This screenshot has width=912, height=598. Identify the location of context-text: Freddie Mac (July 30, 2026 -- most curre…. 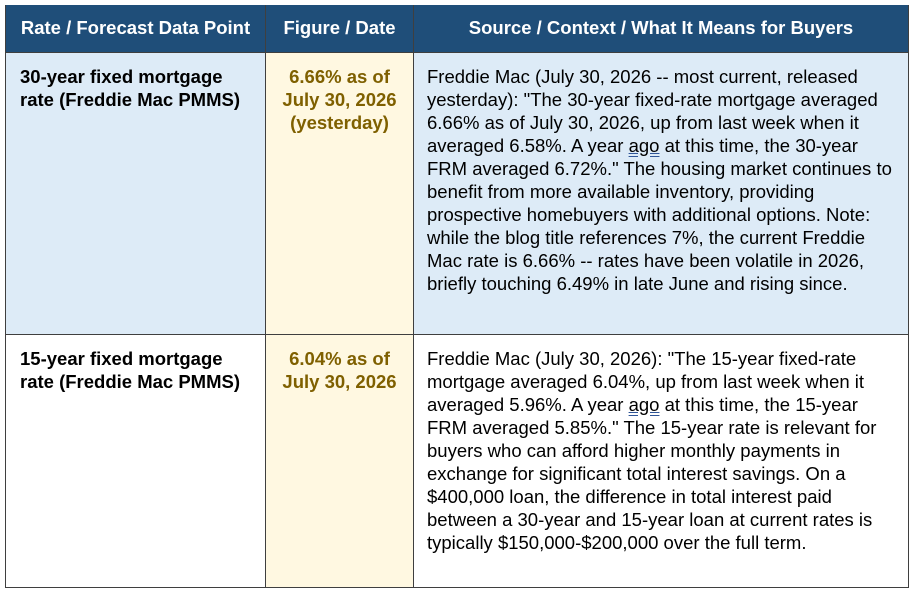
(652, 111).